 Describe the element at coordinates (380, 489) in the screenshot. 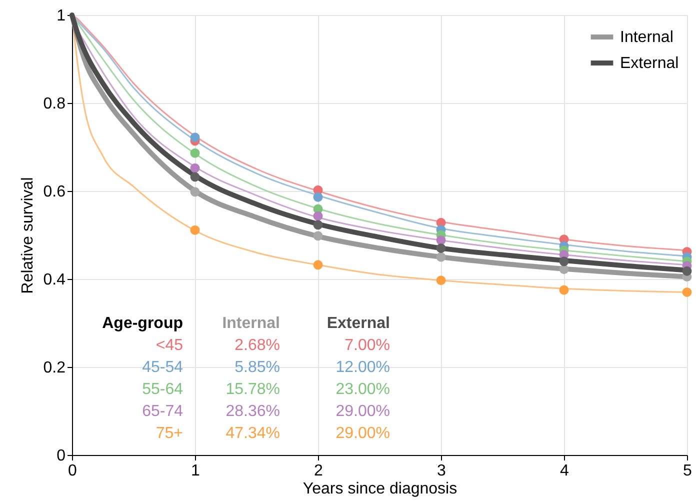

I see `x-axis-title: Years since diagnosis` at that location.